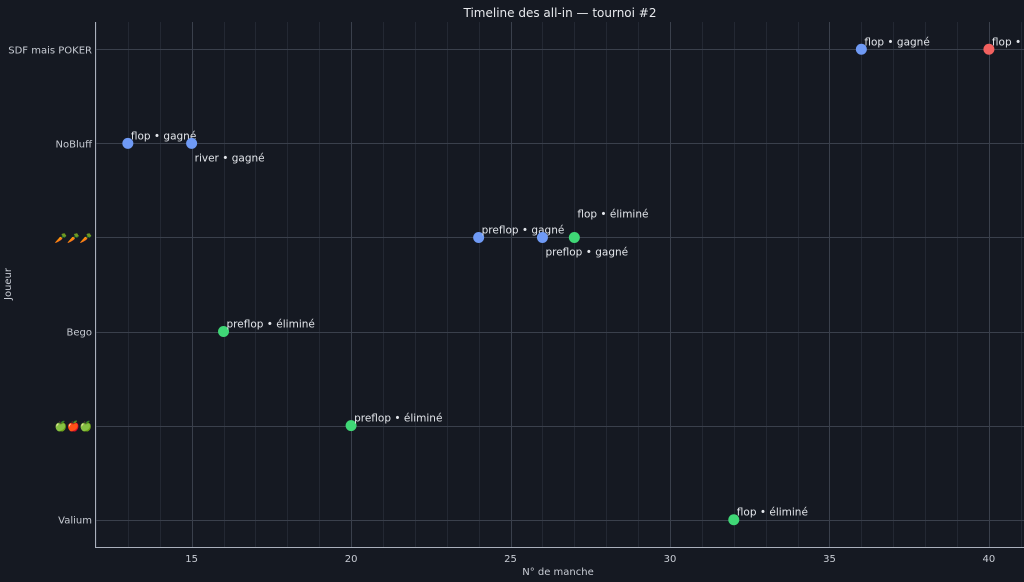 Image resolution: width=1024 pixels, height=582 pixels. What do you see at coordinates (79, 333) in the screenshot?
I see `y-tick-label: Bego` at bounding box center [79, 333].